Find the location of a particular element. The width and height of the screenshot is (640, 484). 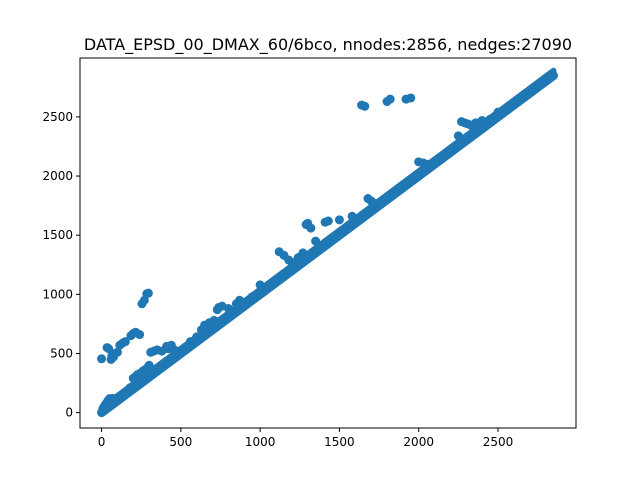

y-tick-label-1: 500 is located at coordinates (61, 353).